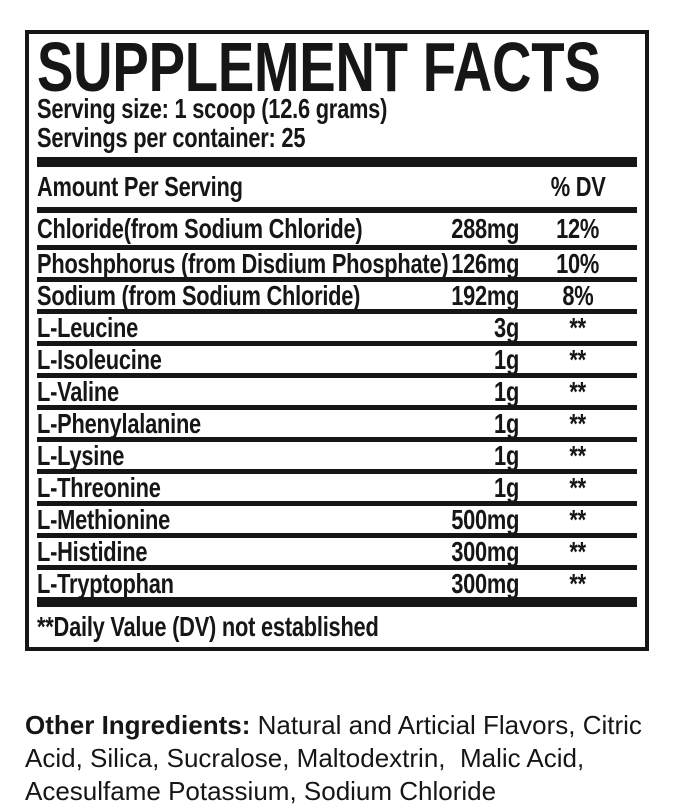  Describe the element at coordinates (232, 552) in the screenshot. I see `ingredient-name: L-Histidine` at that location.